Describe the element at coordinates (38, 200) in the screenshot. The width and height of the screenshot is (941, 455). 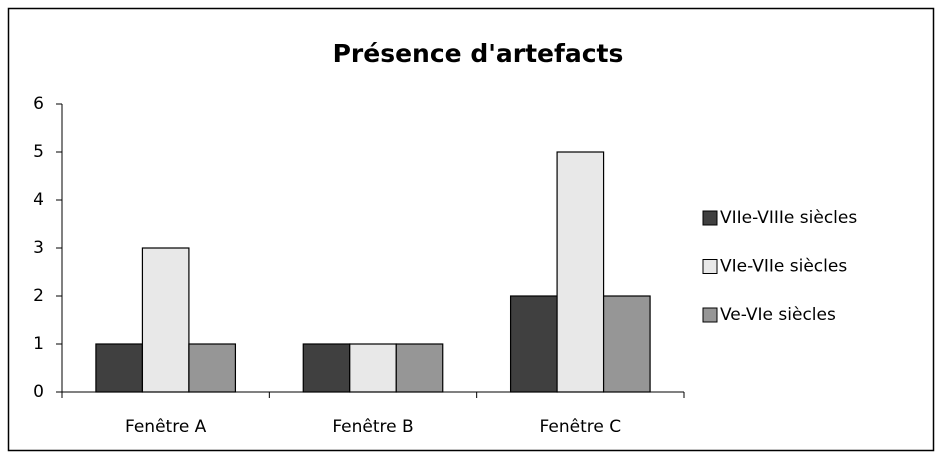
I see `y-tick-label: 4` at that location.